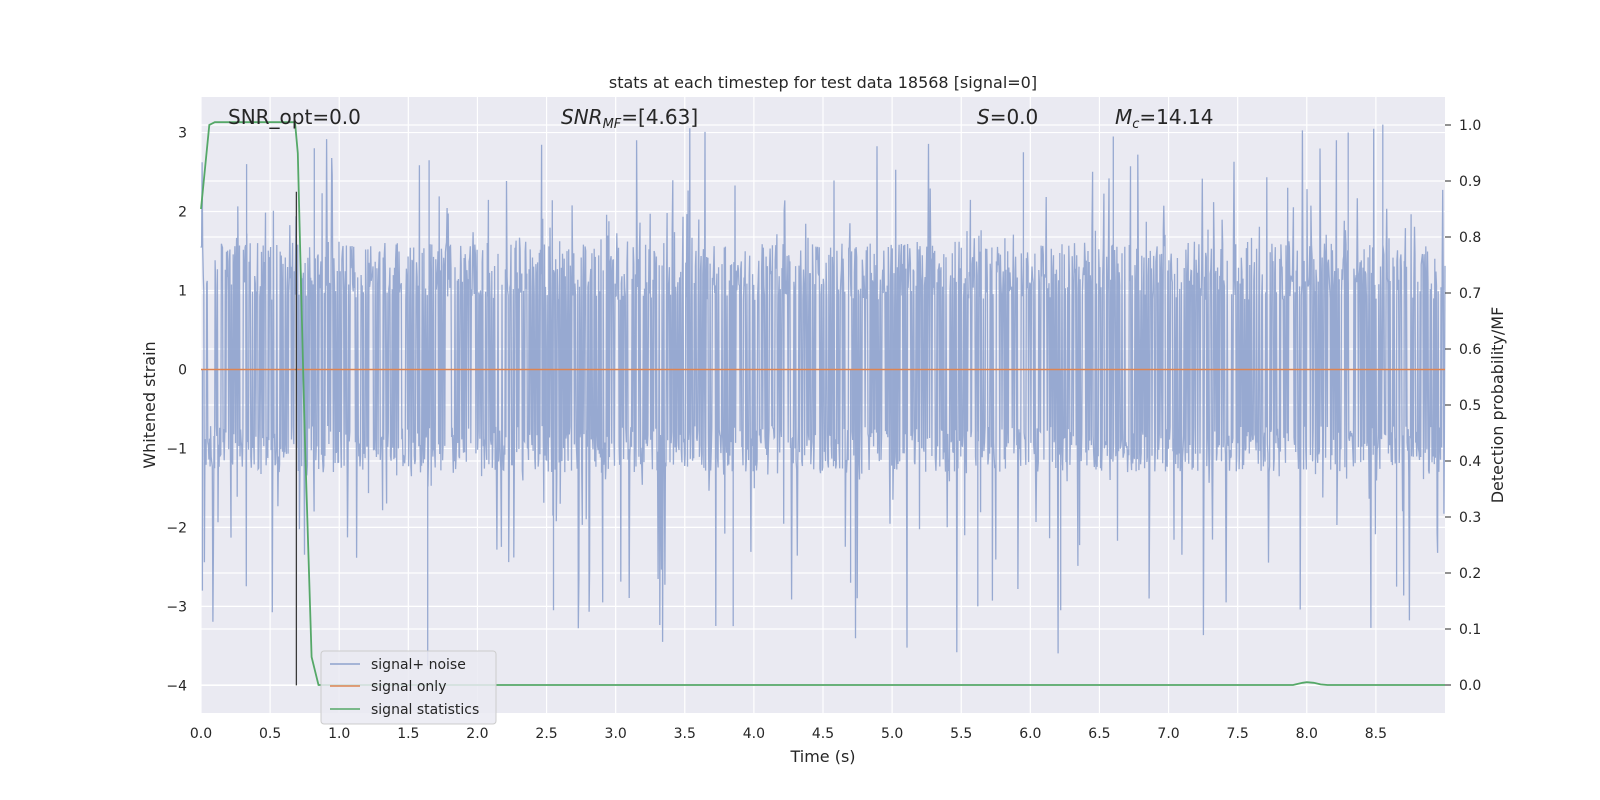 The image size is (1600, 800). Describe the element at coordinates (1470, 126) in the screenshot. I see `y-right-tick-label: 1.0` at that location.